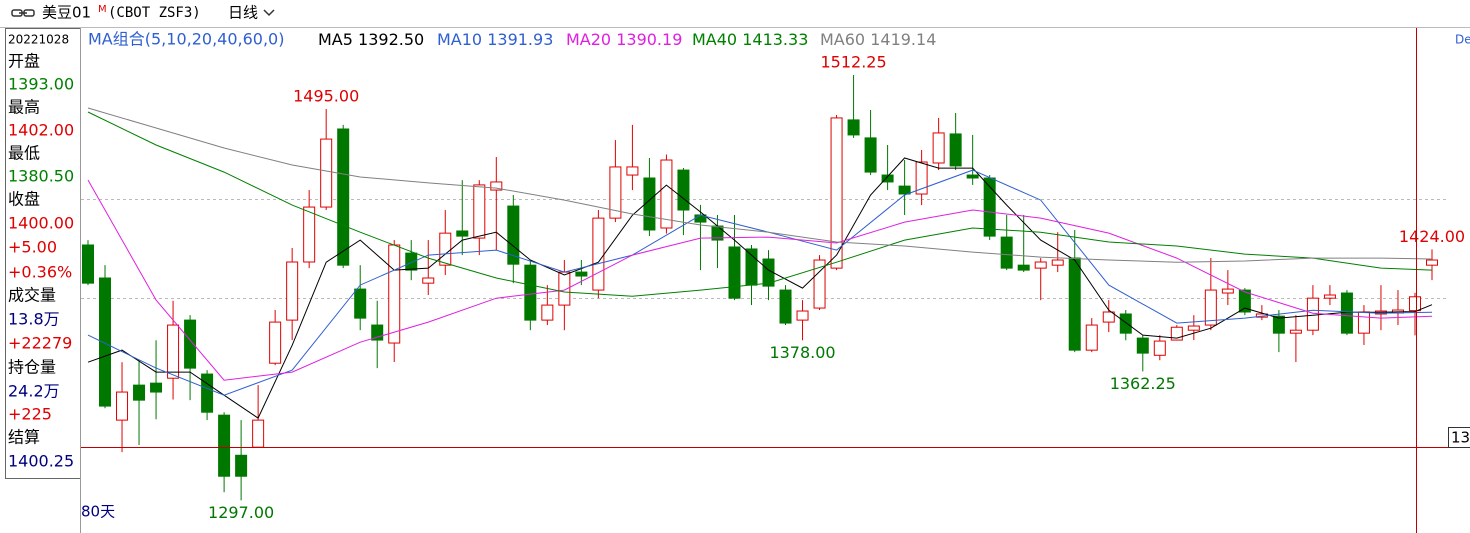 Image resolution: width=1470 pixels, height=533 pixels. What do you see at coordinates (802, 352) in the screenshot?
I see `extreme-label: 1378.00` at bounding box center [802, 352].